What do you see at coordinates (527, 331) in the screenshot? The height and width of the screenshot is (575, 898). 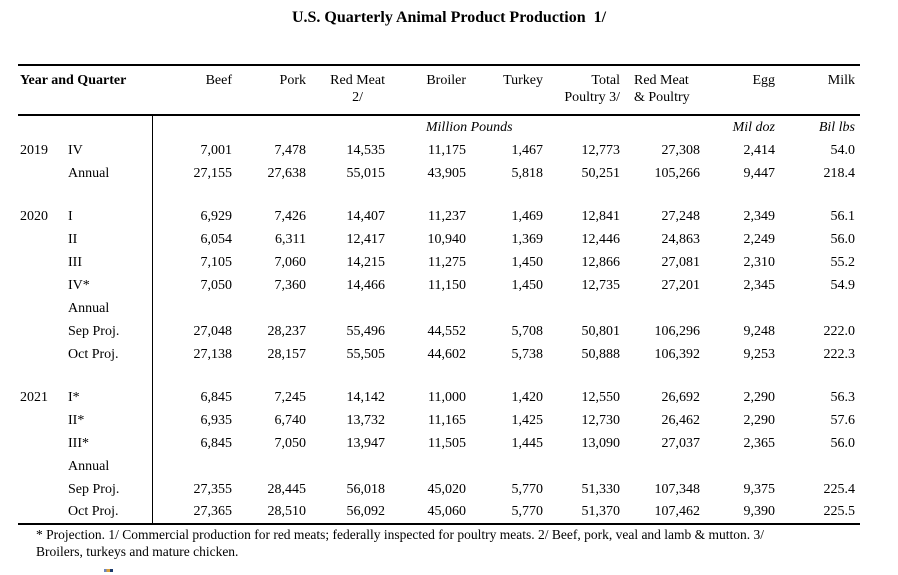 I see `value-cell: 5,708` at bounding box center [527, 331].